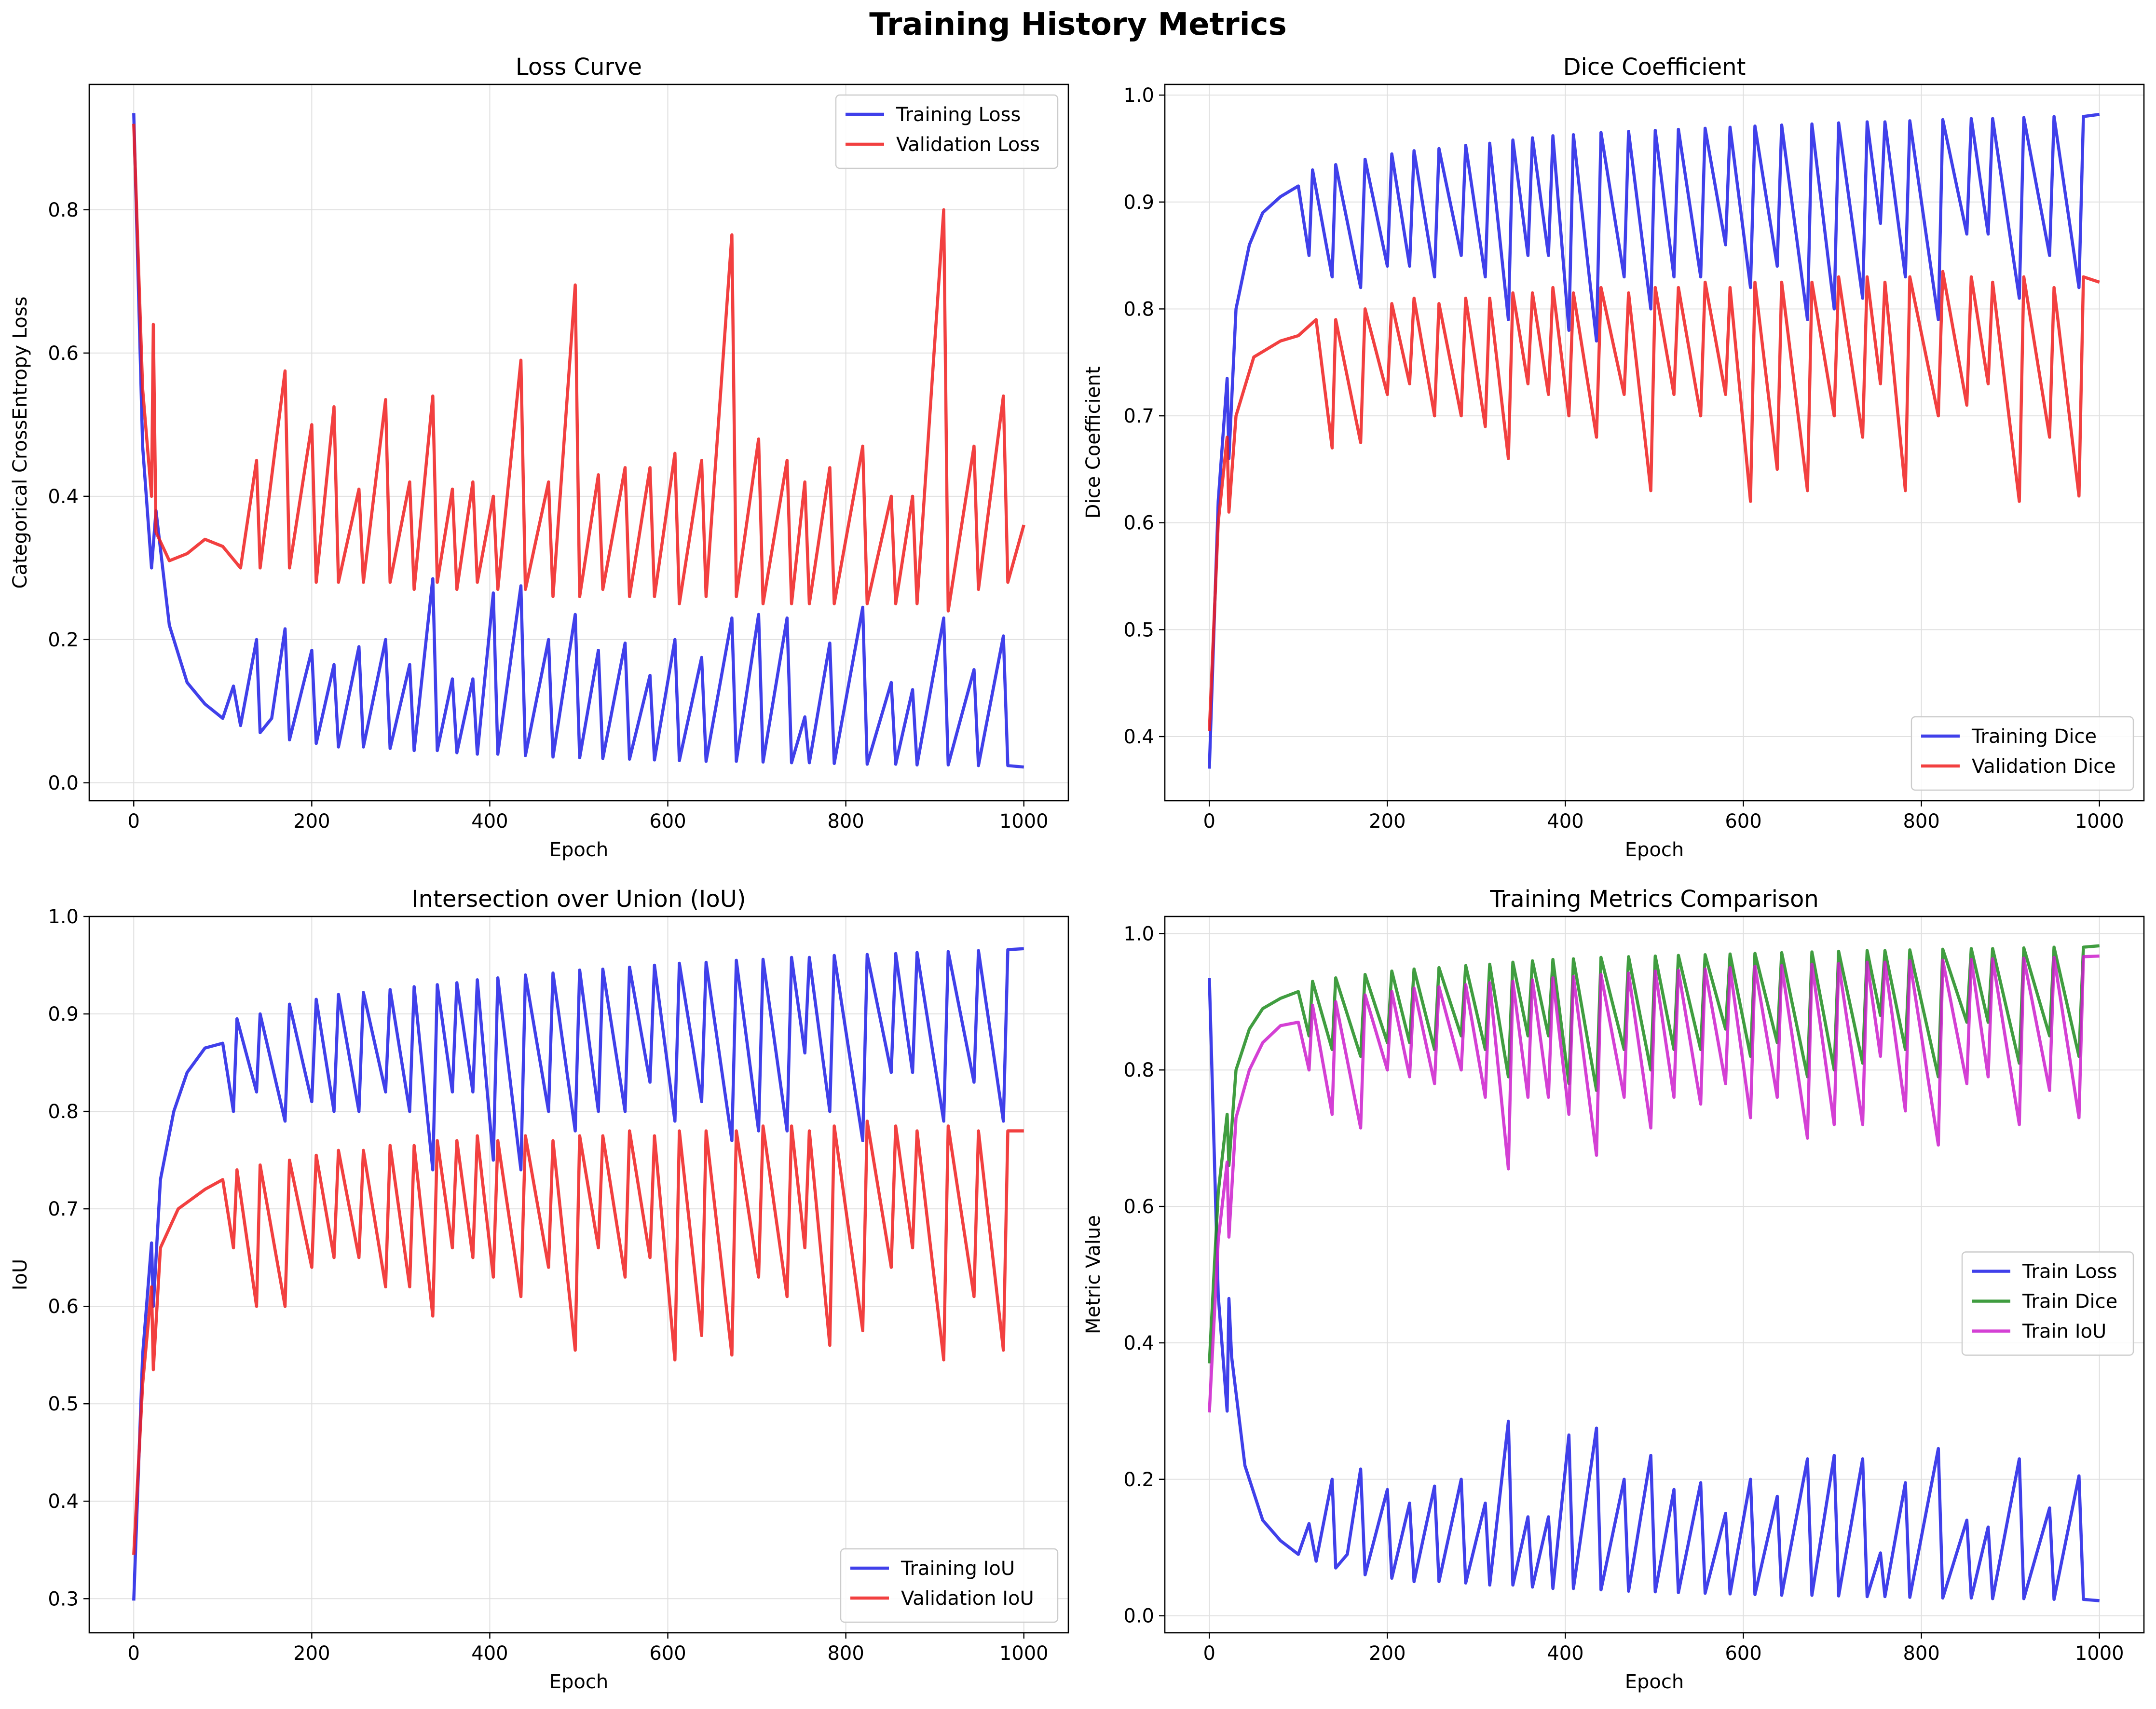 Image resolution: width=2156 pixels, height=1709 pixels. What do you see at coordinates (667, 821) in the screenshot?
I see `loss-curve-xtick-label: 600` at bounding box center [667, 821].